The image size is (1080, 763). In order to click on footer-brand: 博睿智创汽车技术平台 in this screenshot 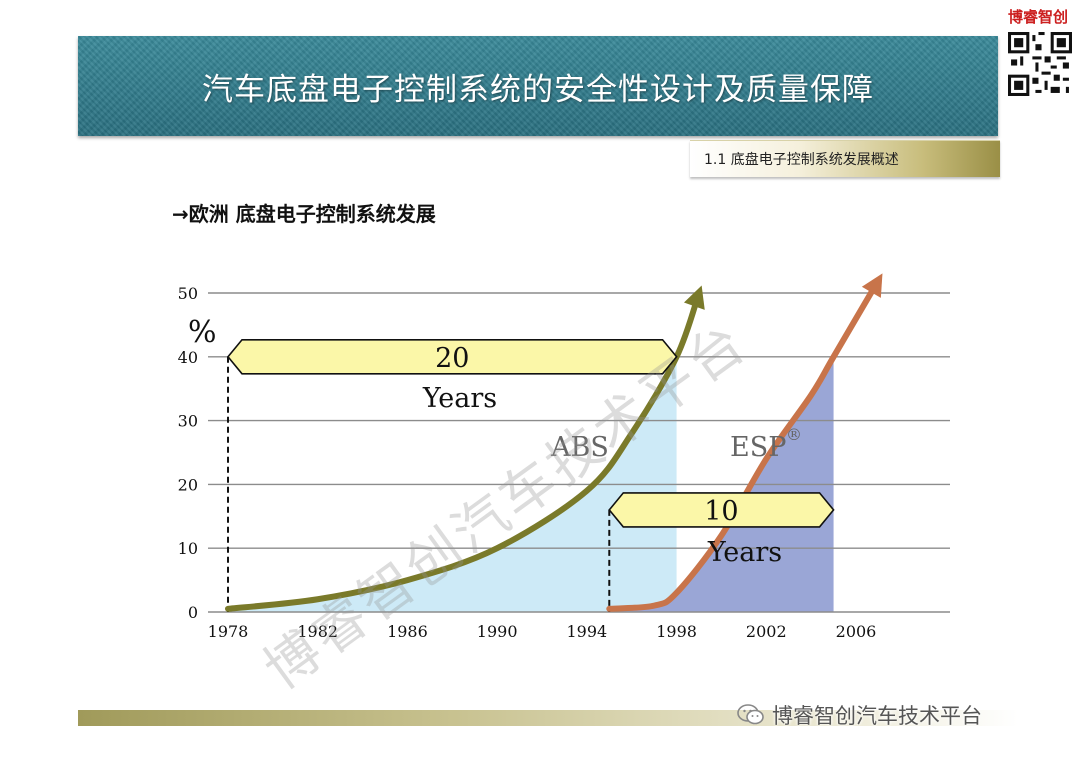, I will do `click(859, 715)`.